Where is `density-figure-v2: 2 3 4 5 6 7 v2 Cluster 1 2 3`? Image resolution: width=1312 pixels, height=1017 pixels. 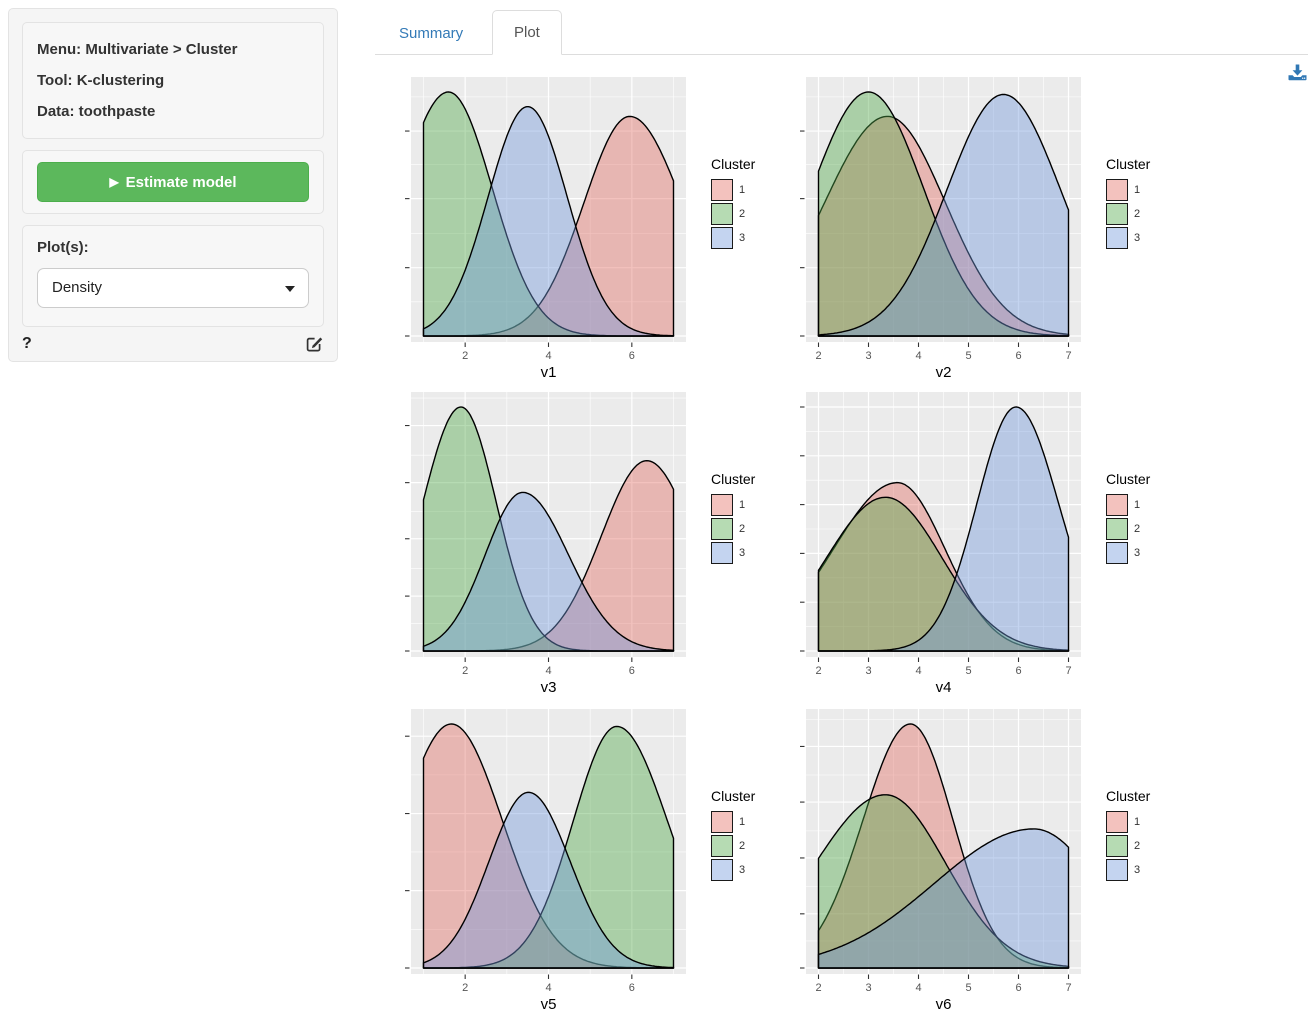 density-figure-v2: 2 3 4 5 6 7 v2 Cluster 1 2 3 is located at coordinates (973, 226).